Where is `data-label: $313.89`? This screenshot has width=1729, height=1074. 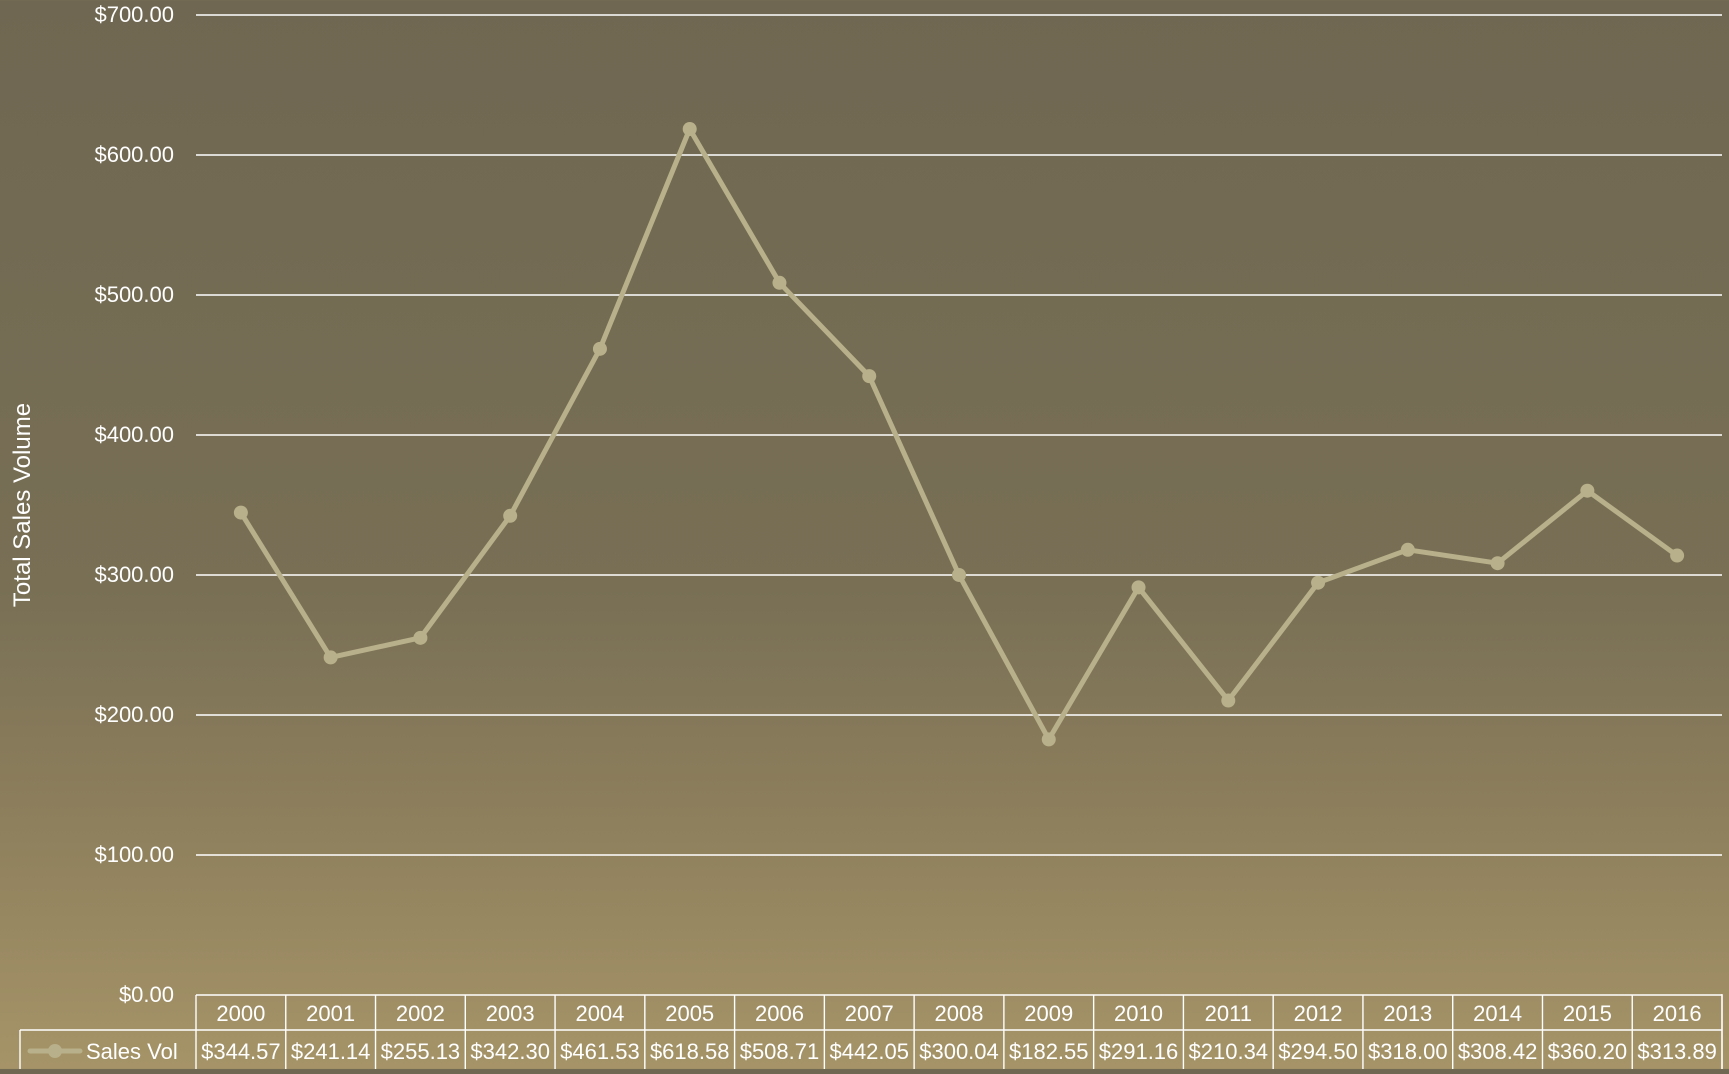 data-label: $313.89 is located at coordinates (1677, 1051).